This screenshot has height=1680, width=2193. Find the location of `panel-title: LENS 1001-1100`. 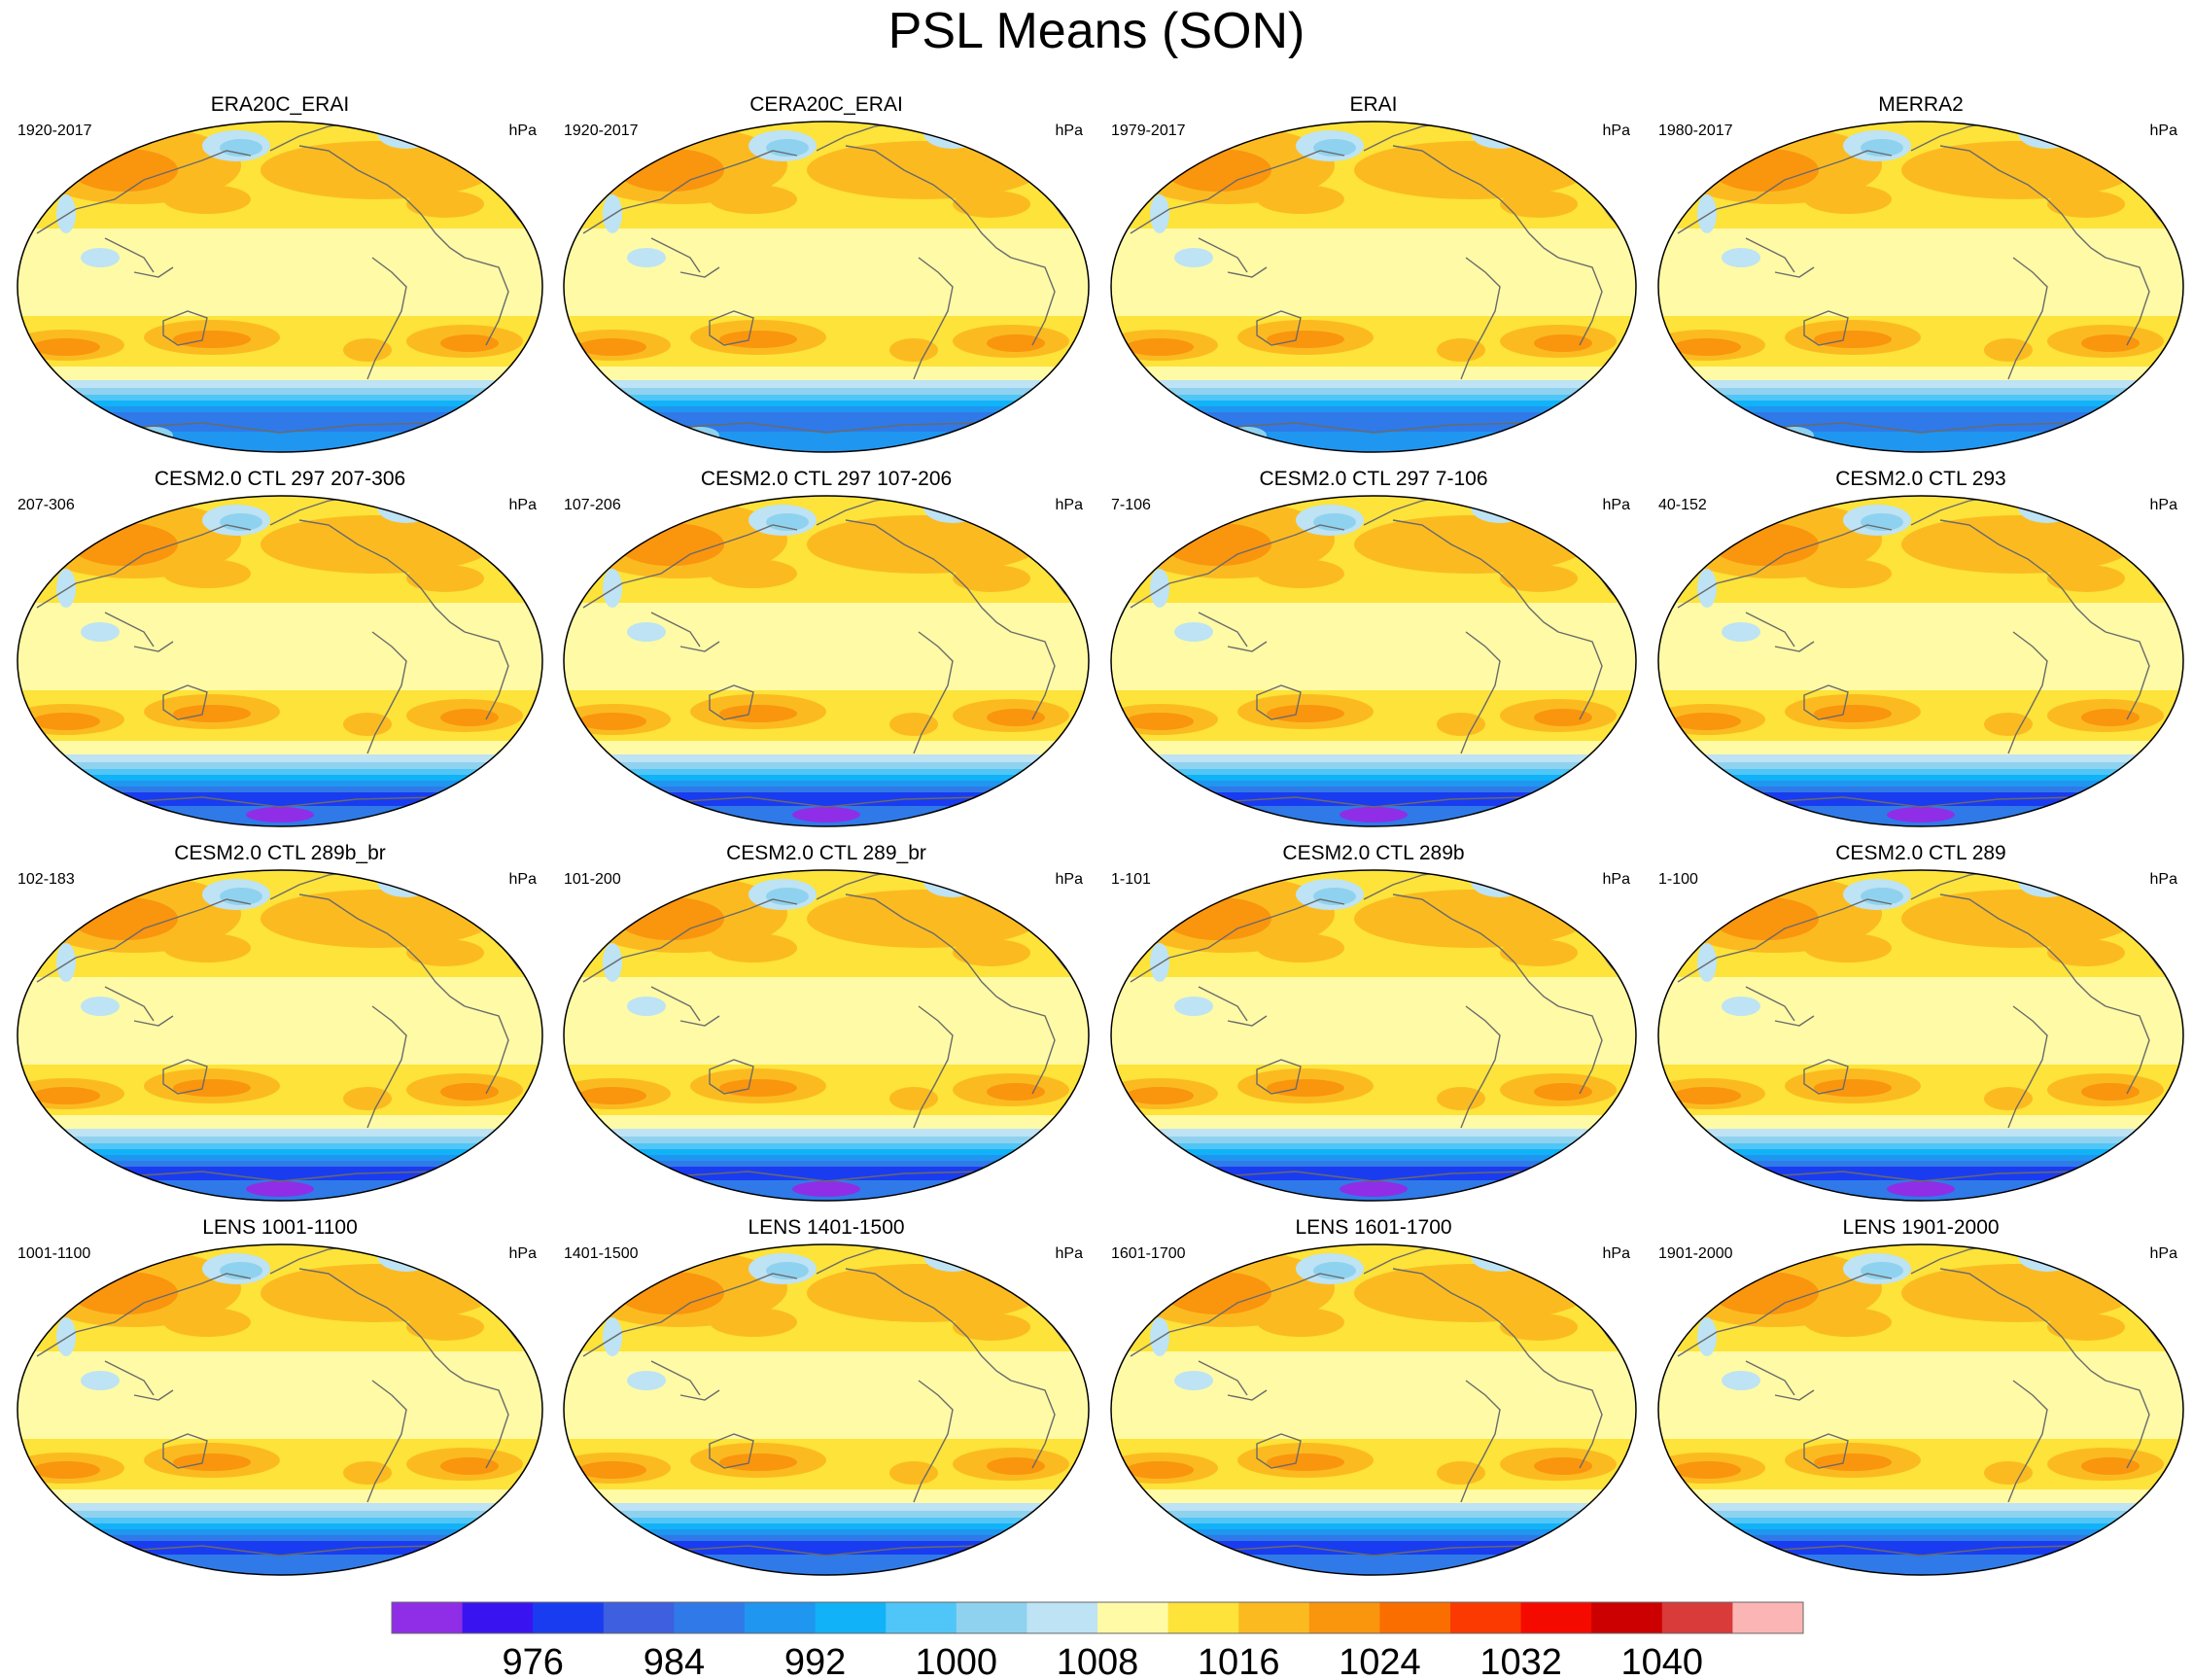

panel-title: LENS 1001-1100 is located at coordinates (280, 1227).